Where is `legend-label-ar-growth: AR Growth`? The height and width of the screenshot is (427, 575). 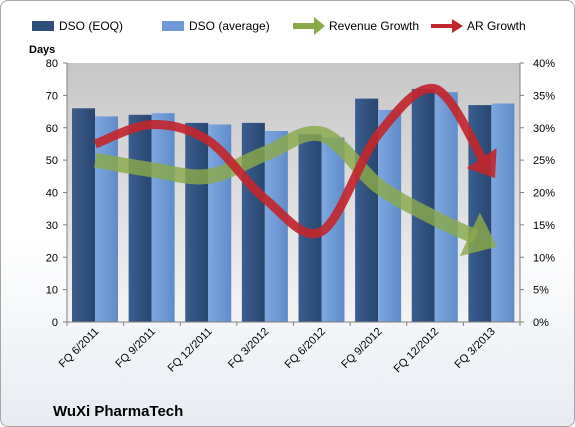 legend-label-ar-growth: AR Growth is located at coordinates (496, 26).